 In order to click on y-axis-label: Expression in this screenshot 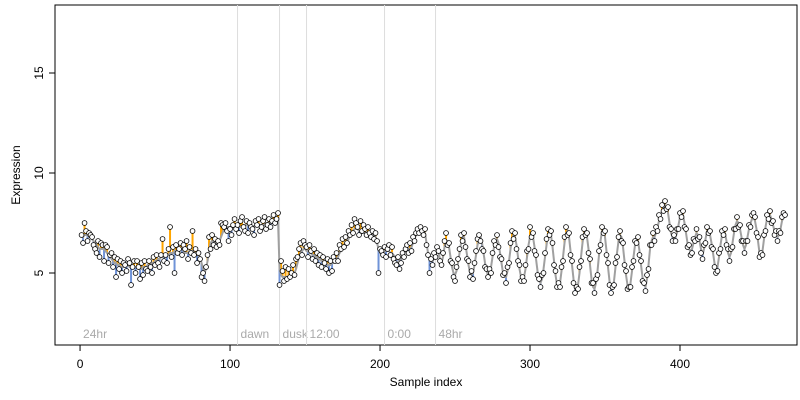, I will do `click(16, 174)`.